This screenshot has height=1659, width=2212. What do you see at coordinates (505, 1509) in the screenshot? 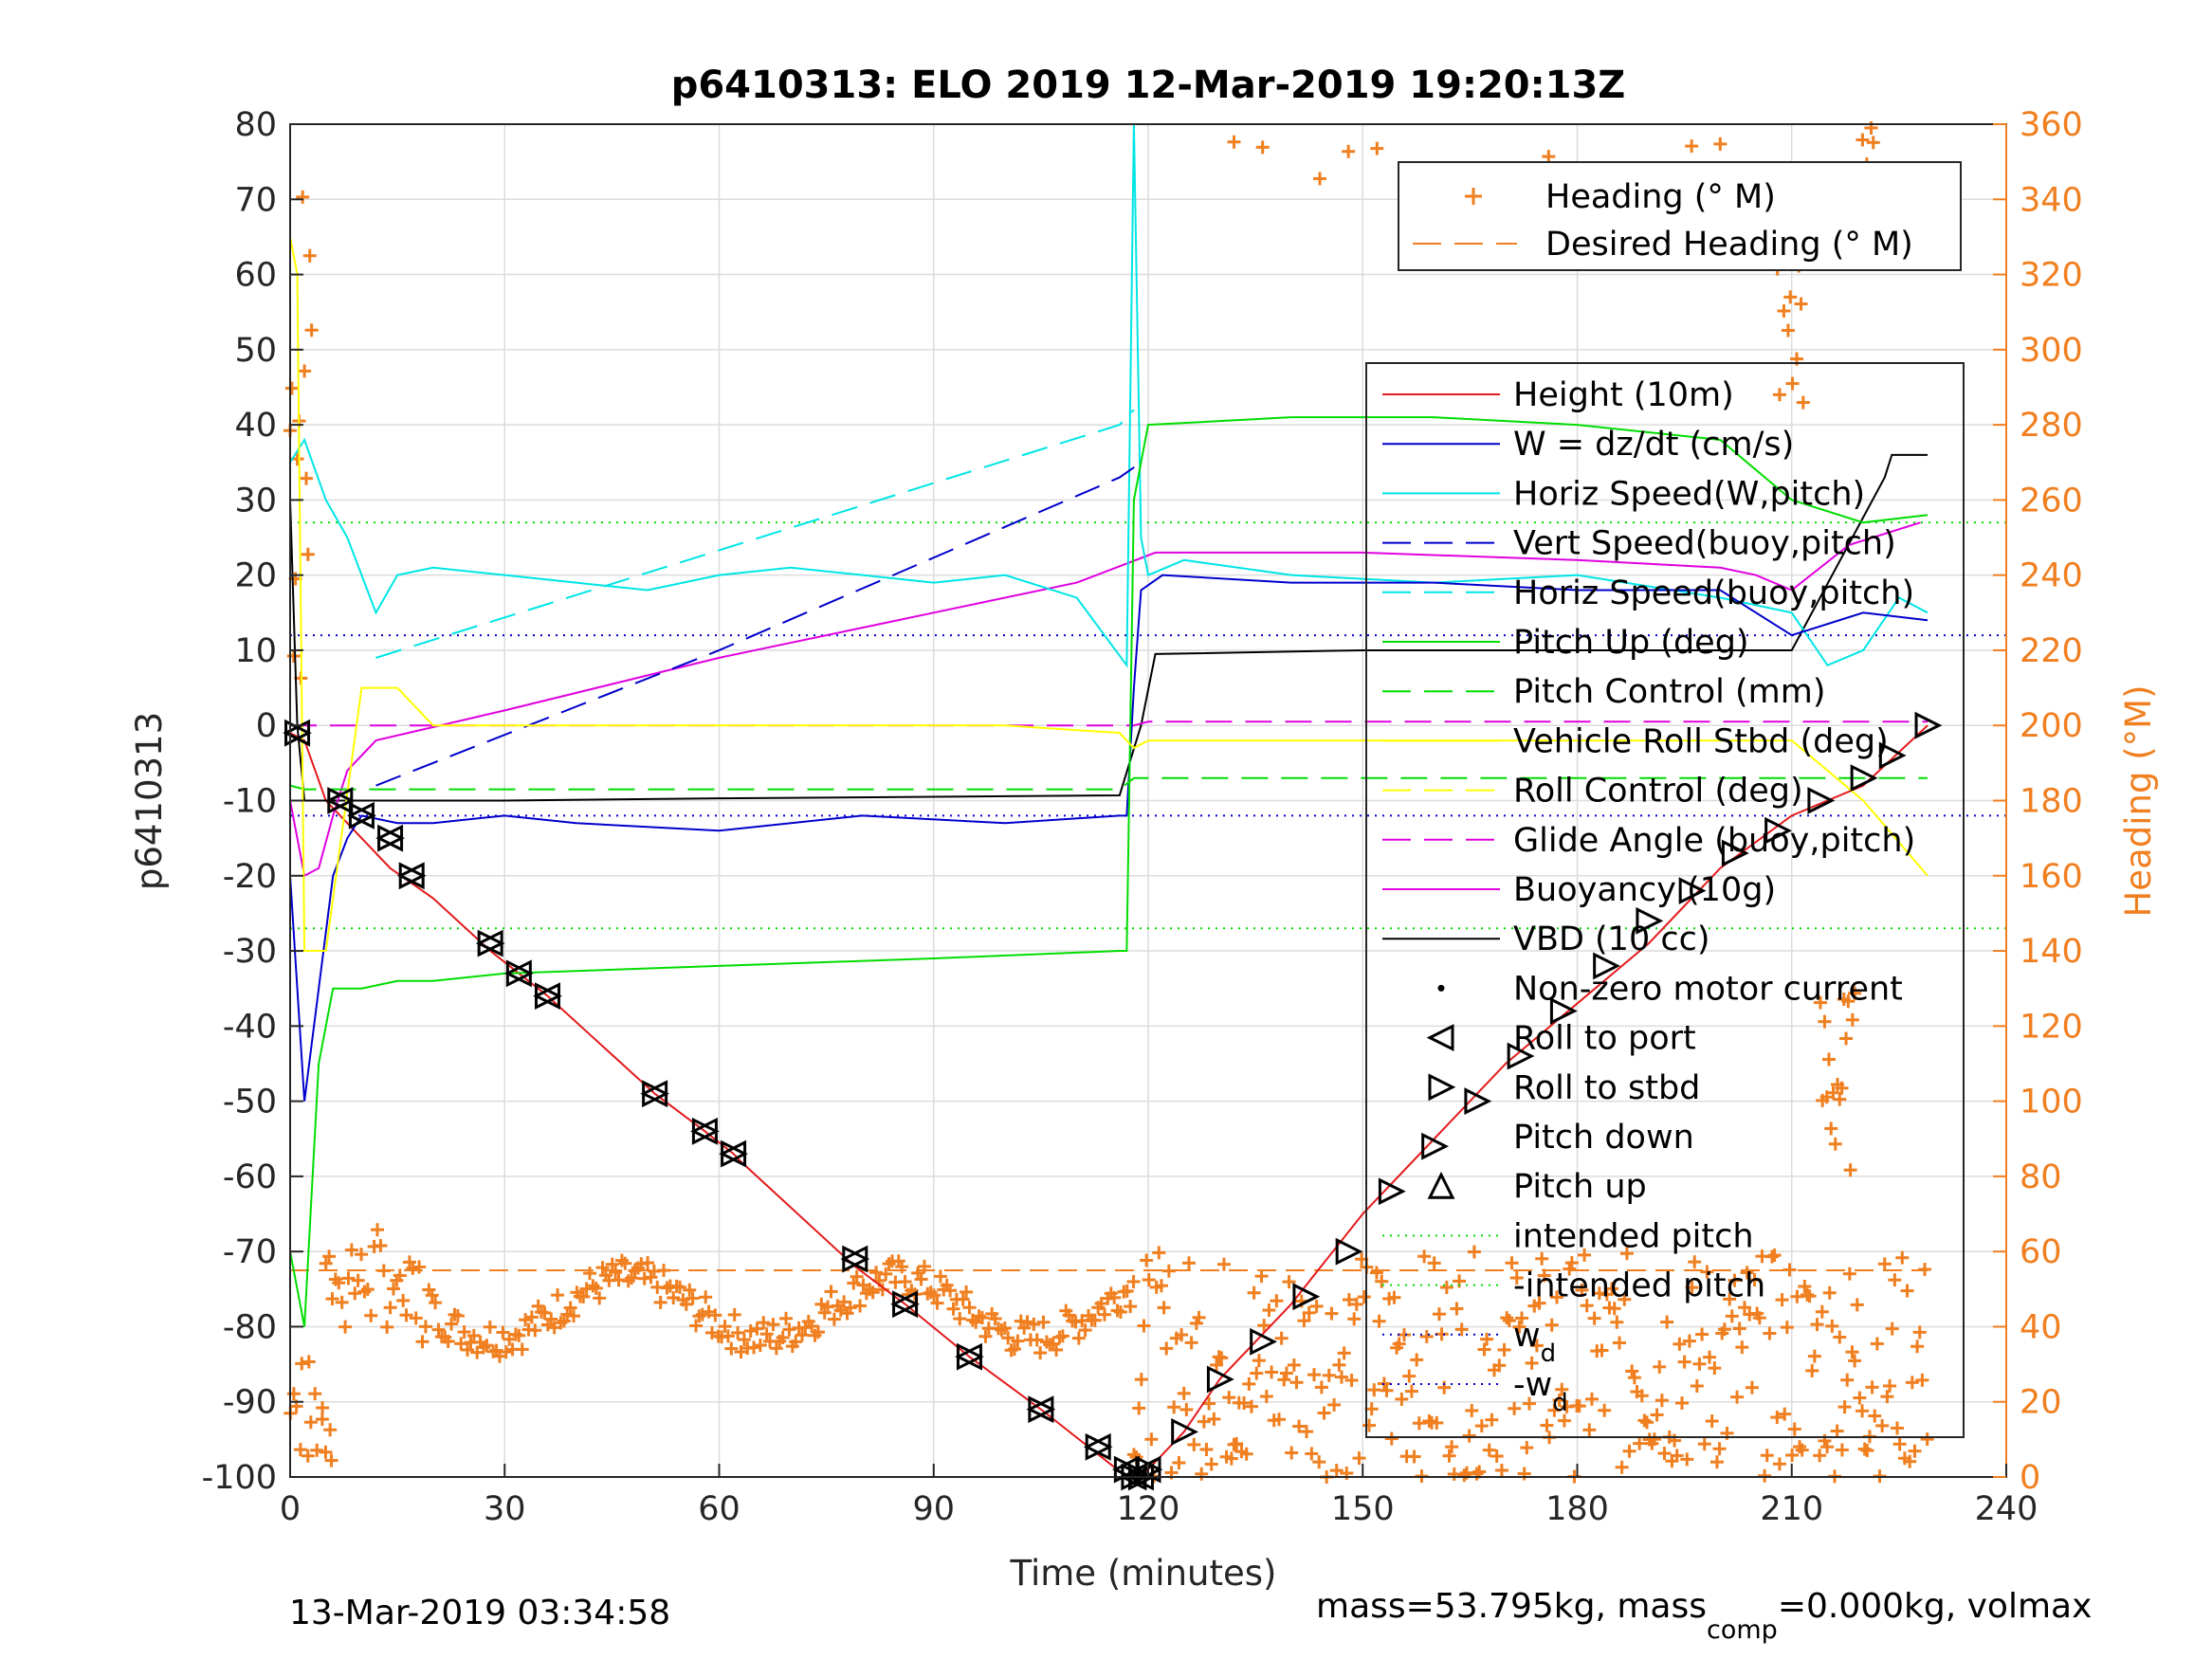
I see `x-tick-label: 30` at bounding box center [505, 1509].